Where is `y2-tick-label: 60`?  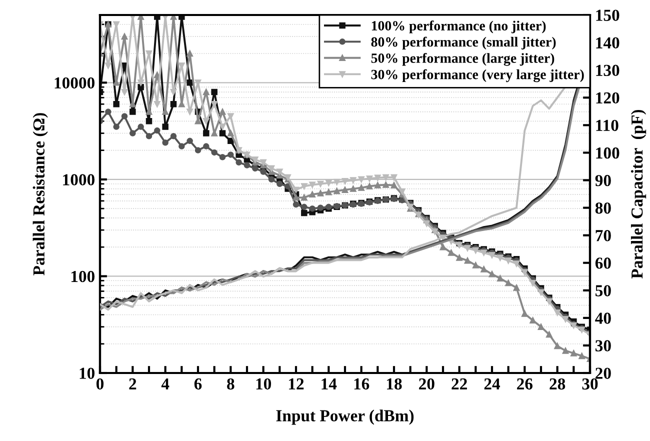
y2-tick-label: 60 is located at coordinates (603, 263).